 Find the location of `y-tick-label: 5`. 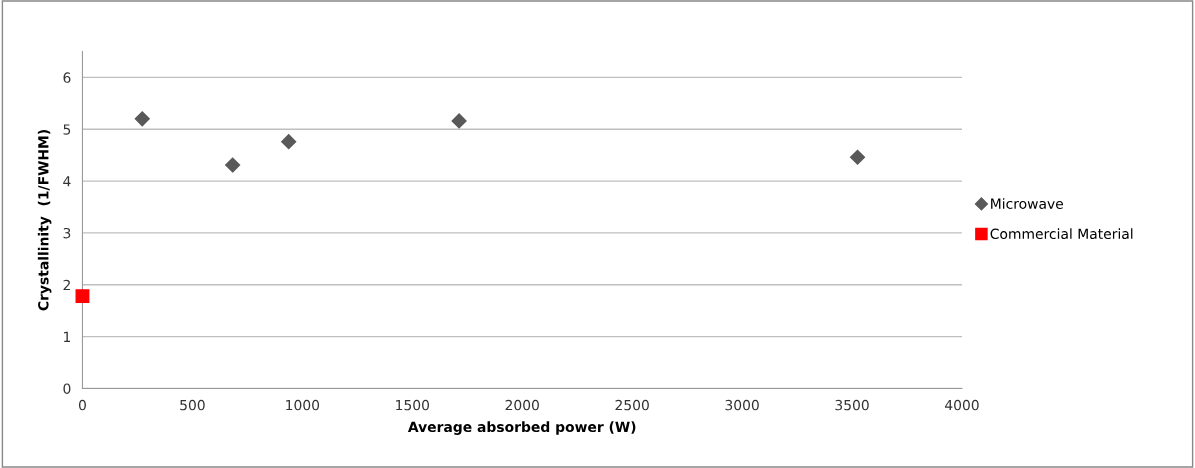

y-tick-label: 5 is located at coordinates (67, 129).